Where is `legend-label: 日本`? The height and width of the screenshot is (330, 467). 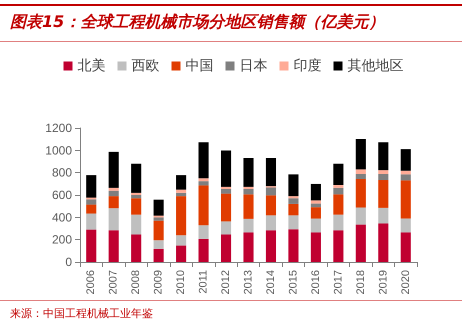 legend-label: 日本 is located at coordinates (254, 66).